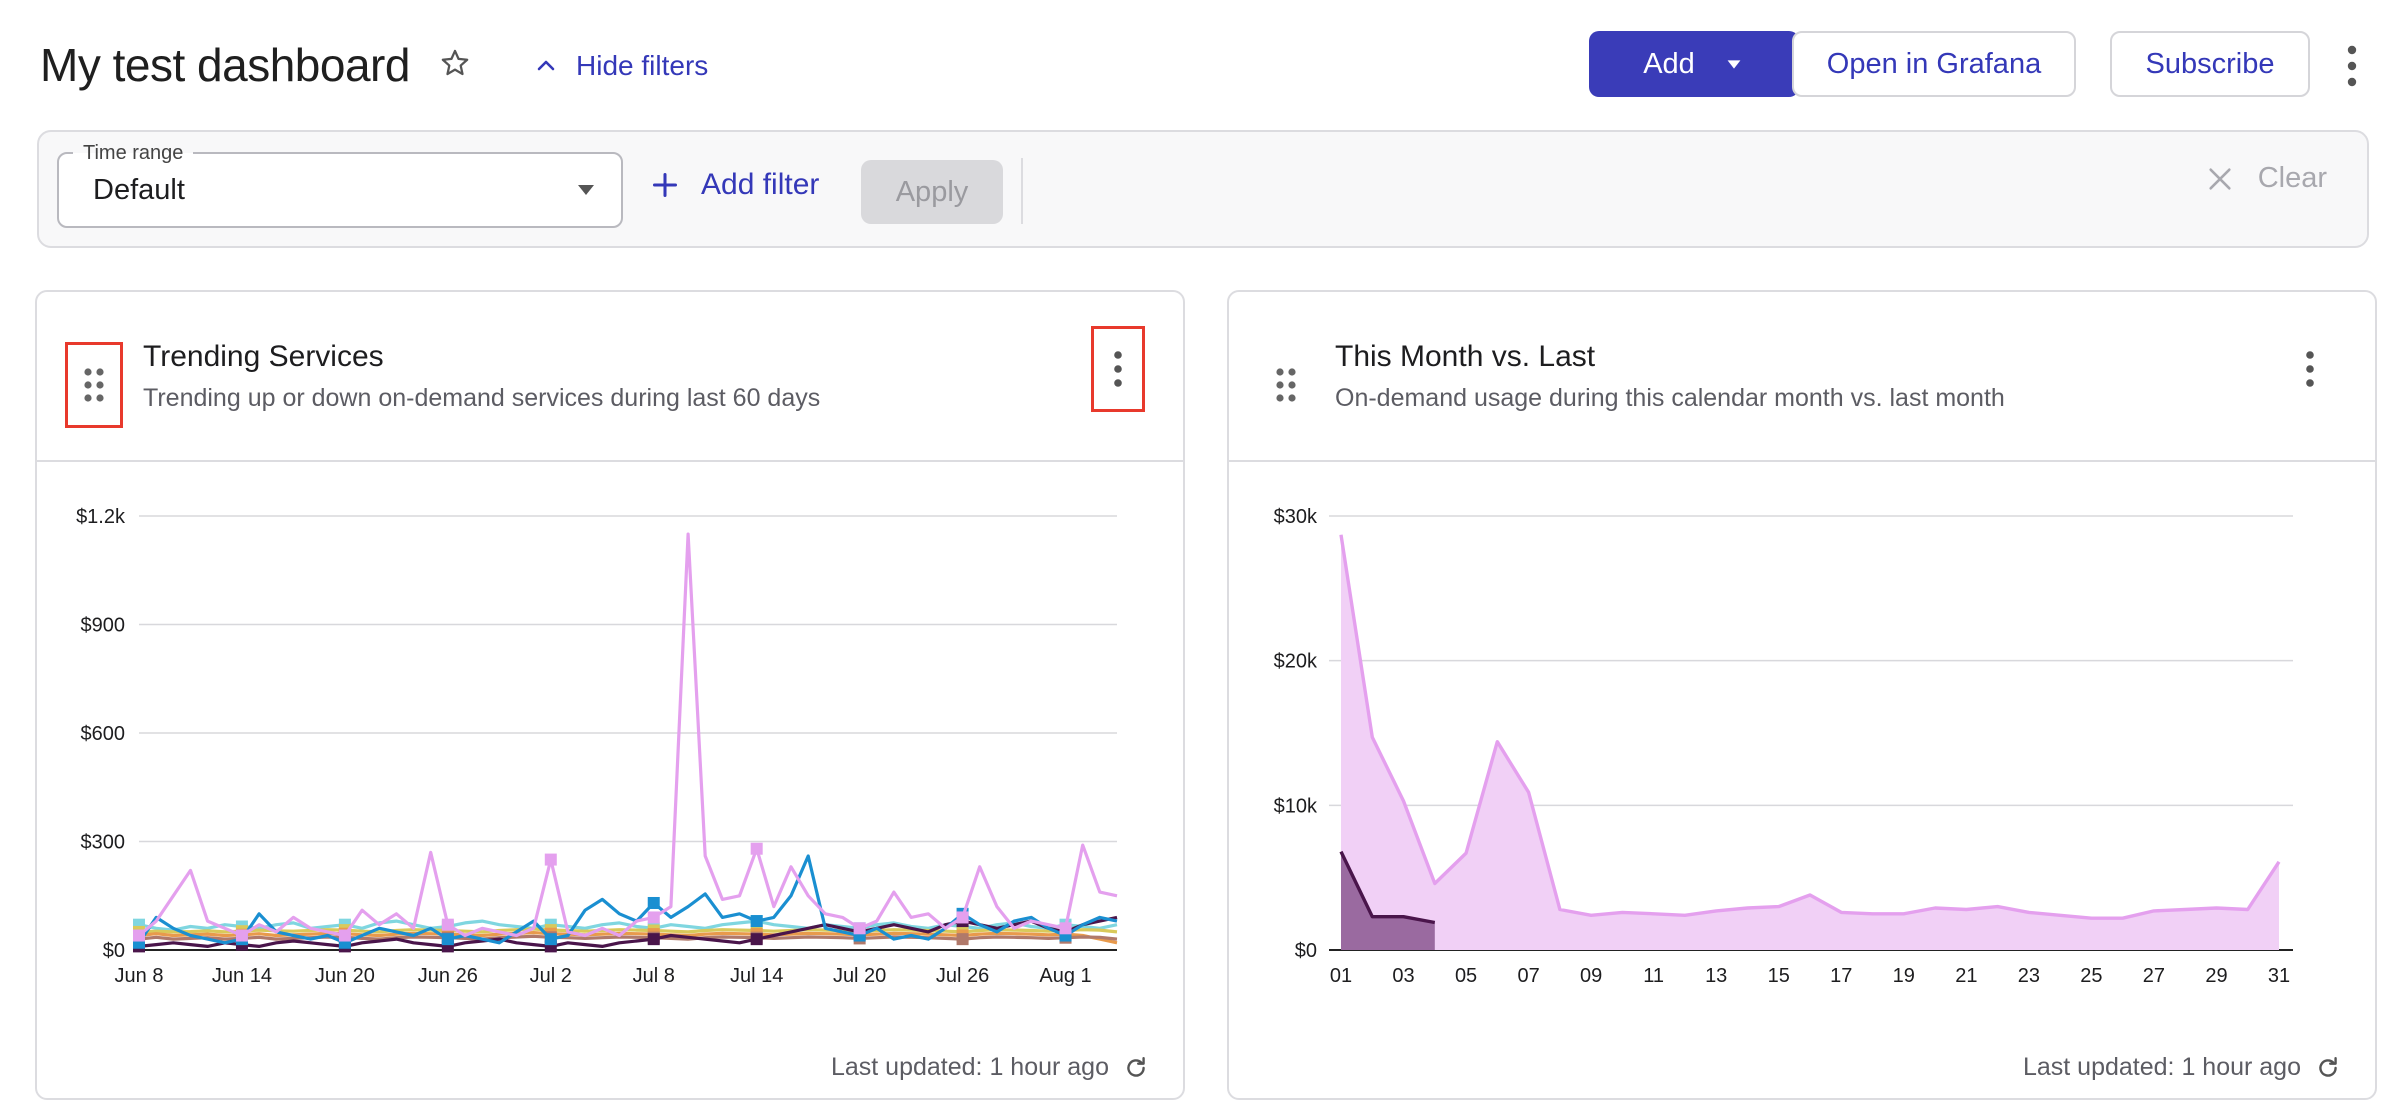 The width and height of the screenshot is (2404, 1120). What do you see at coordinates (103, 734) in the screenshot?
I see `y-tick-label: $600` at bounding box center [103, 734].